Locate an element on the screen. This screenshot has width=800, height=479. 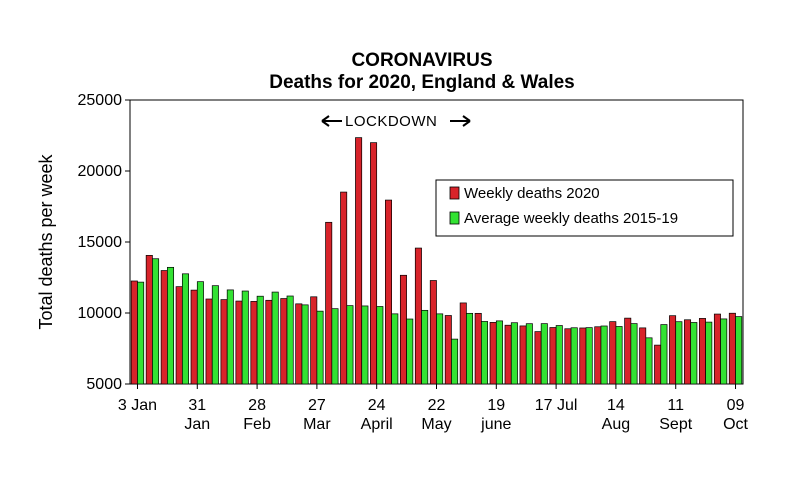
legend-label-average-2015-19: Average weekly deaths 2015-19 is located at coordinates (571, 218).